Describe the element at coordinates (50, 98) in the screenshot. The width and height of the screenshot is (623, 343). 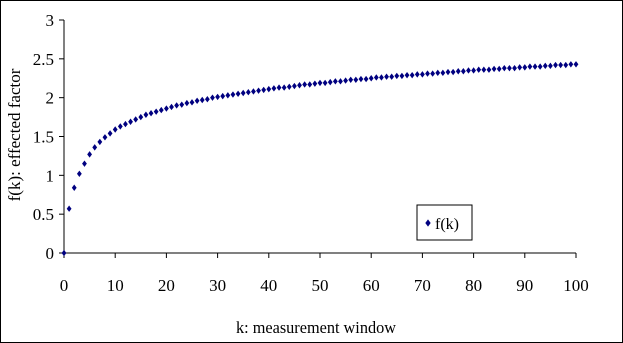
I see `y-tick-label: 2` at that location.